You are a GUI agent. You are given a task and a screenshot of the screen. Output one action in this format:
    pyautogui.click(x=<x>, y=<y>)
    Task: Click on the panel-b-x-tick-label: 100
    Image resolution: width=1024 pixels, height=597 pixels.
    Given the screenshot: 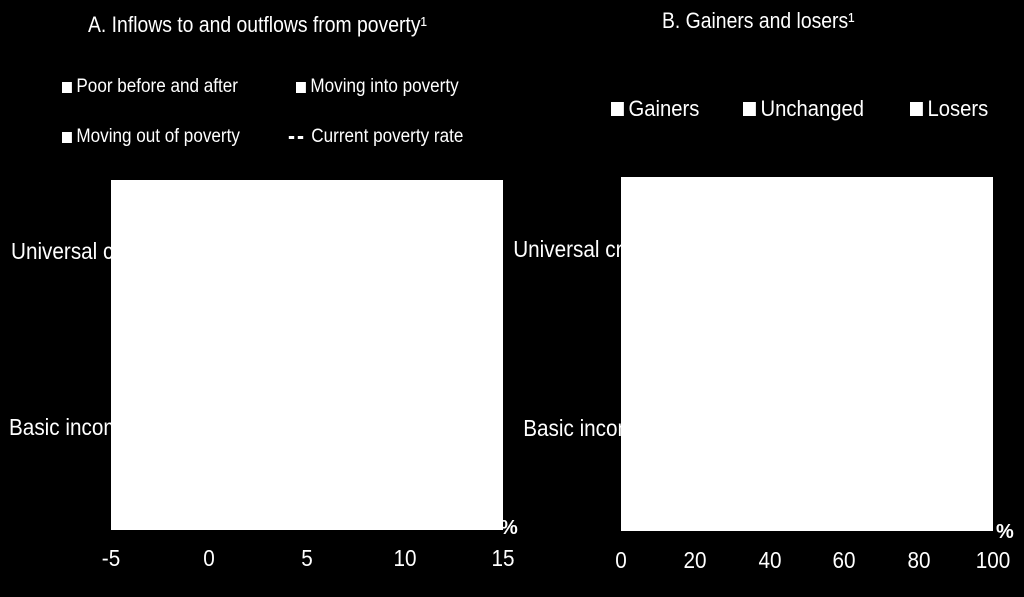 What is the action you would take?
    pyautogui.click(x=993, y=560)
    